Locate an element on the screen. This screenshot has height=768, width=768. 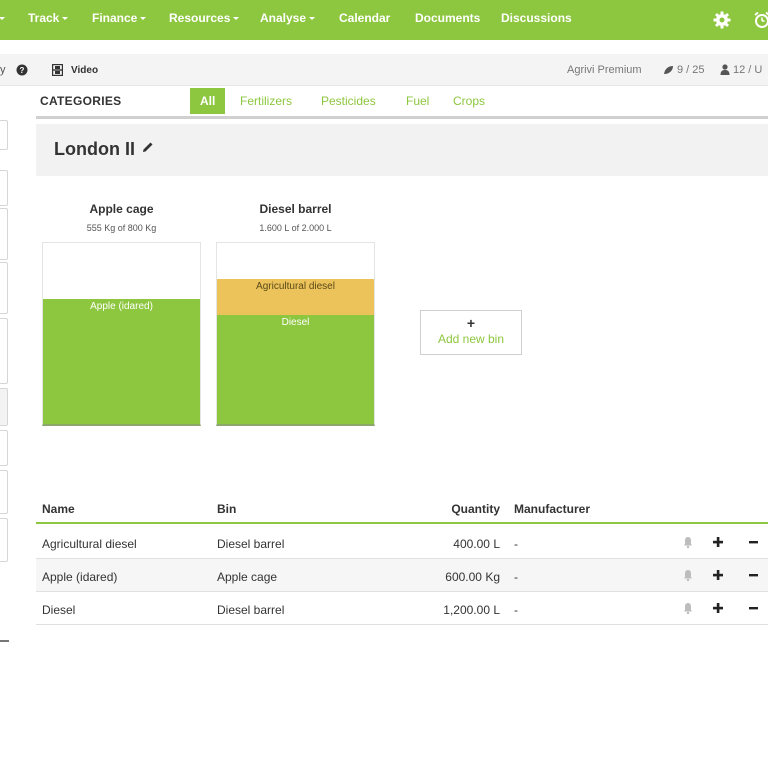
bin-segment-label: Agricultural diesel is located at coordinates (295, 287).